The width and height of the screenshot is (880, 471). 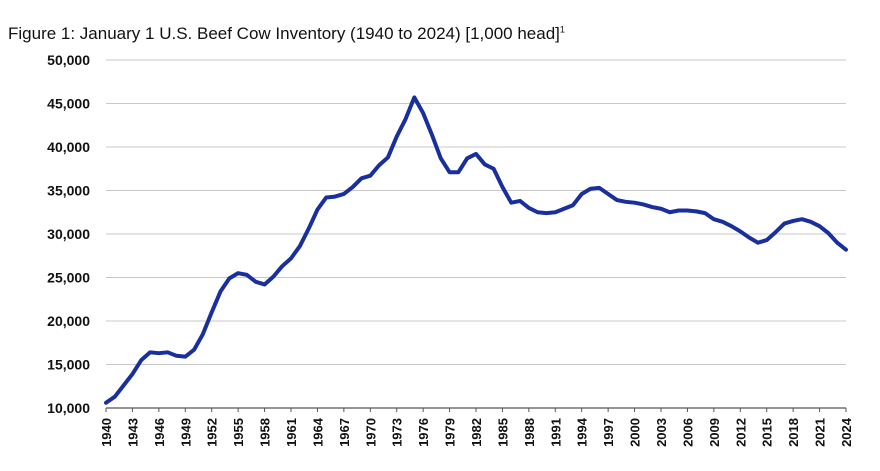 I want to click on chart-title-footnote: 1, so click(x=562, y=29).